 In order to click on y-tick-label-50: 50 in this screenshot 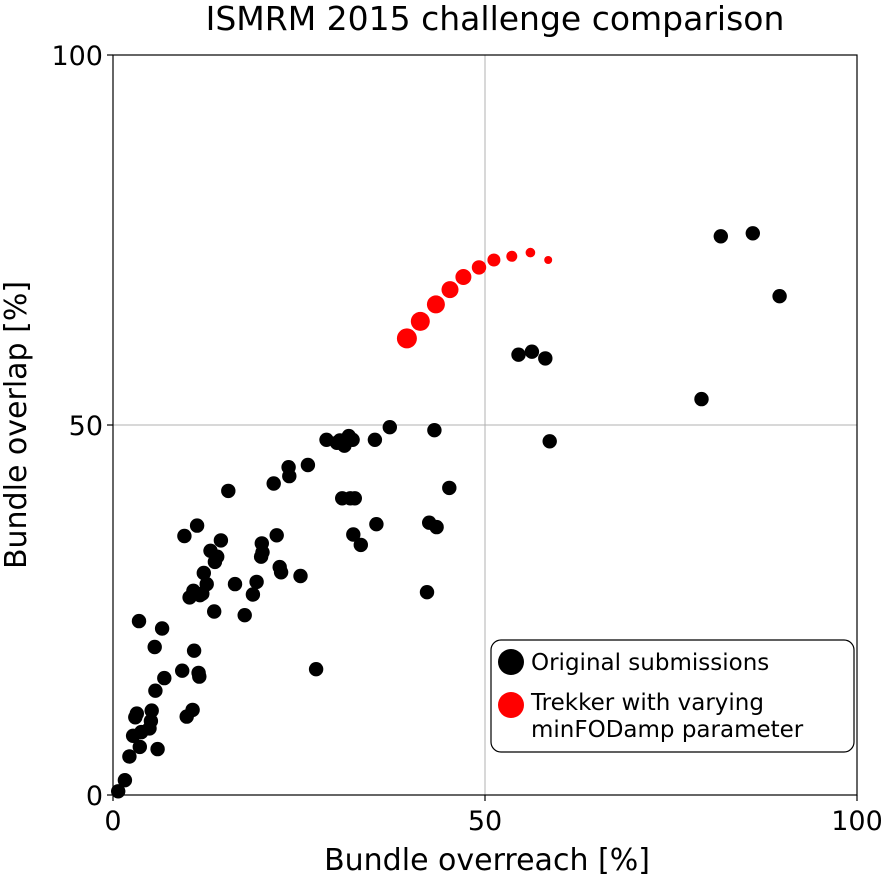, I will do `click(86, 426)`.